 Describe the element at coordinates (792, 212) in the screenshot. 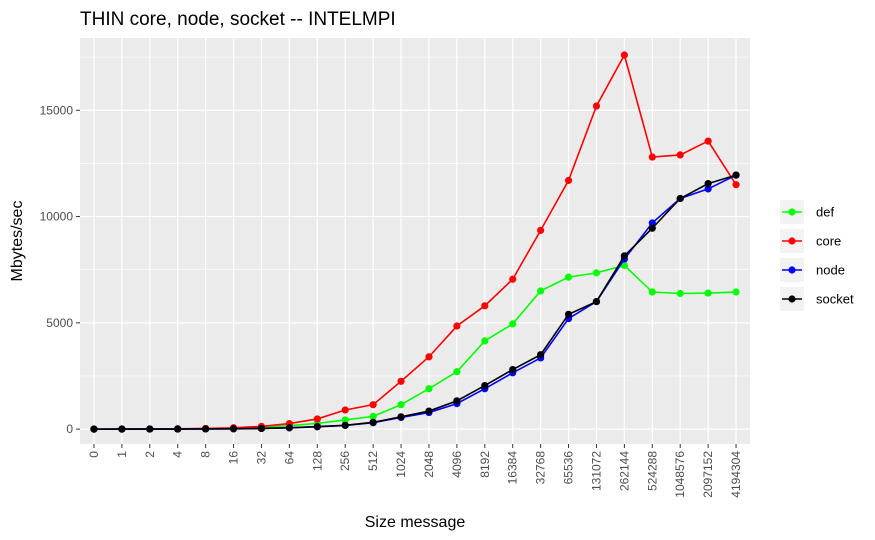

I see `legend-point-def` at that location.